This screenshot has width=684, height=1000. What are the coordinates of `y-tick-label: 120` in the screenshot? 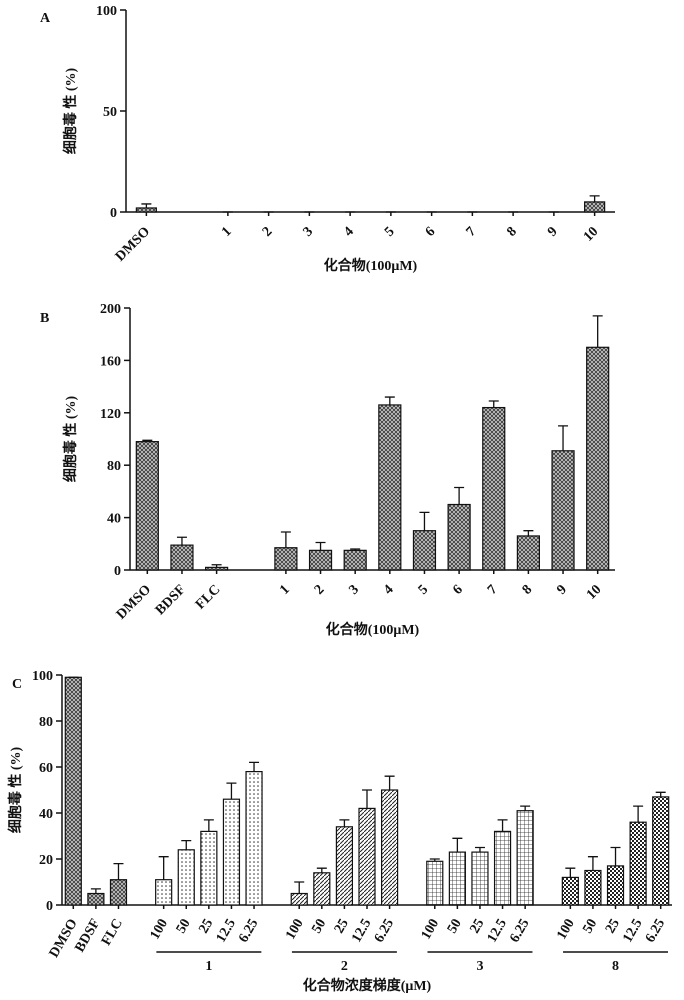 It's located at (110, 414).